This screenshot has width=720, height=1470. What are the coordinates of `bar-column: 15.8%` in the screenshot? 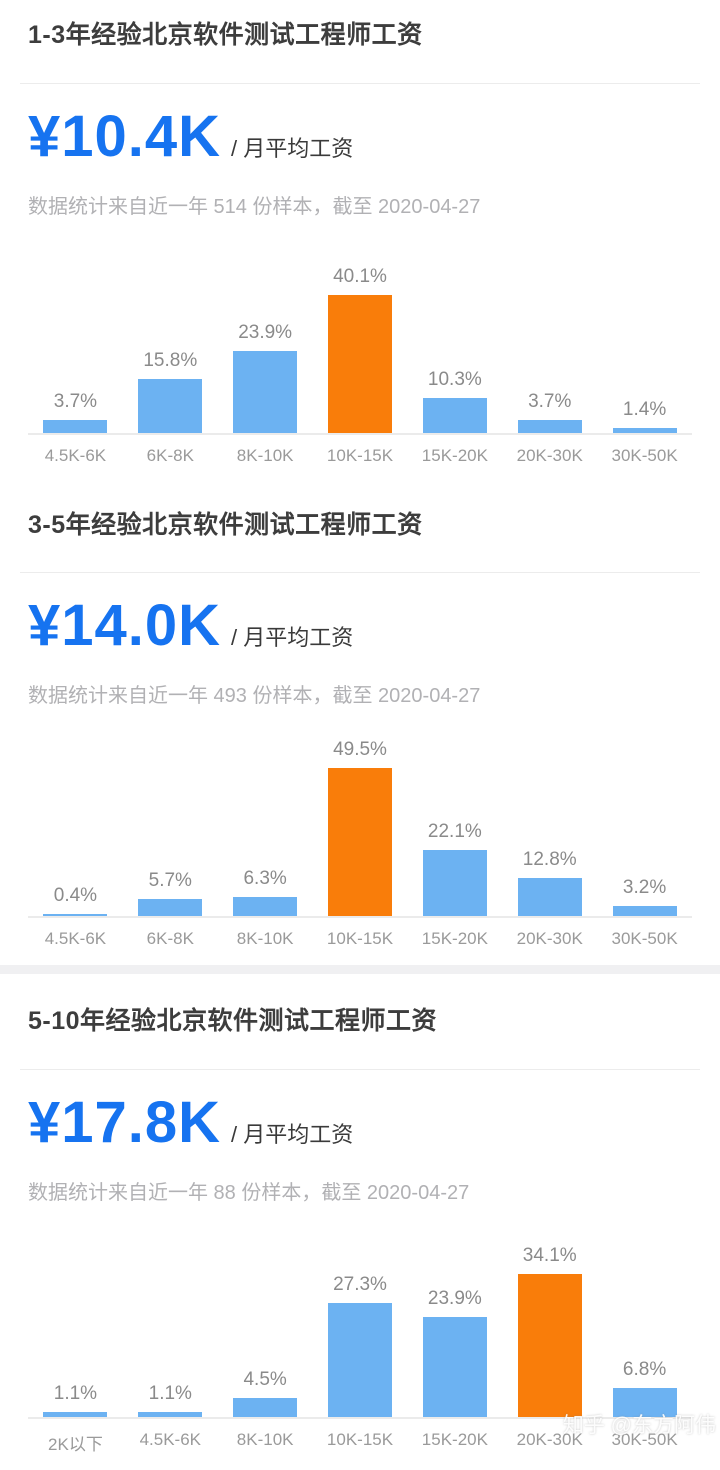 It's located at (170, 333).